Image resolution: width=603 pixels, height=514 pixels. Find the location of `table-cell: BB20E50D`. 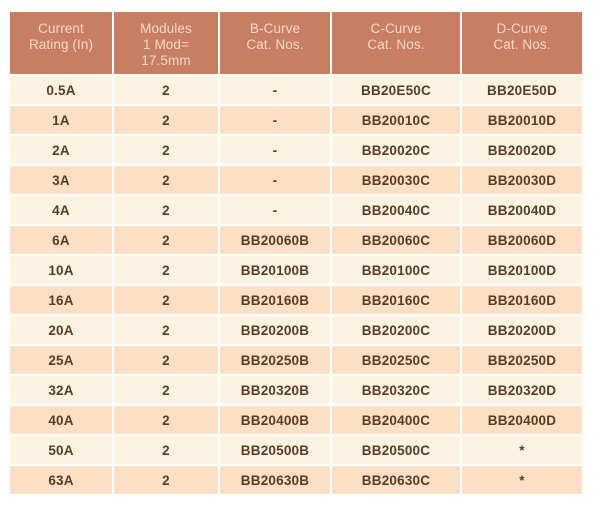

table-cell: BB20E50D is located at coordinates (522, 90).